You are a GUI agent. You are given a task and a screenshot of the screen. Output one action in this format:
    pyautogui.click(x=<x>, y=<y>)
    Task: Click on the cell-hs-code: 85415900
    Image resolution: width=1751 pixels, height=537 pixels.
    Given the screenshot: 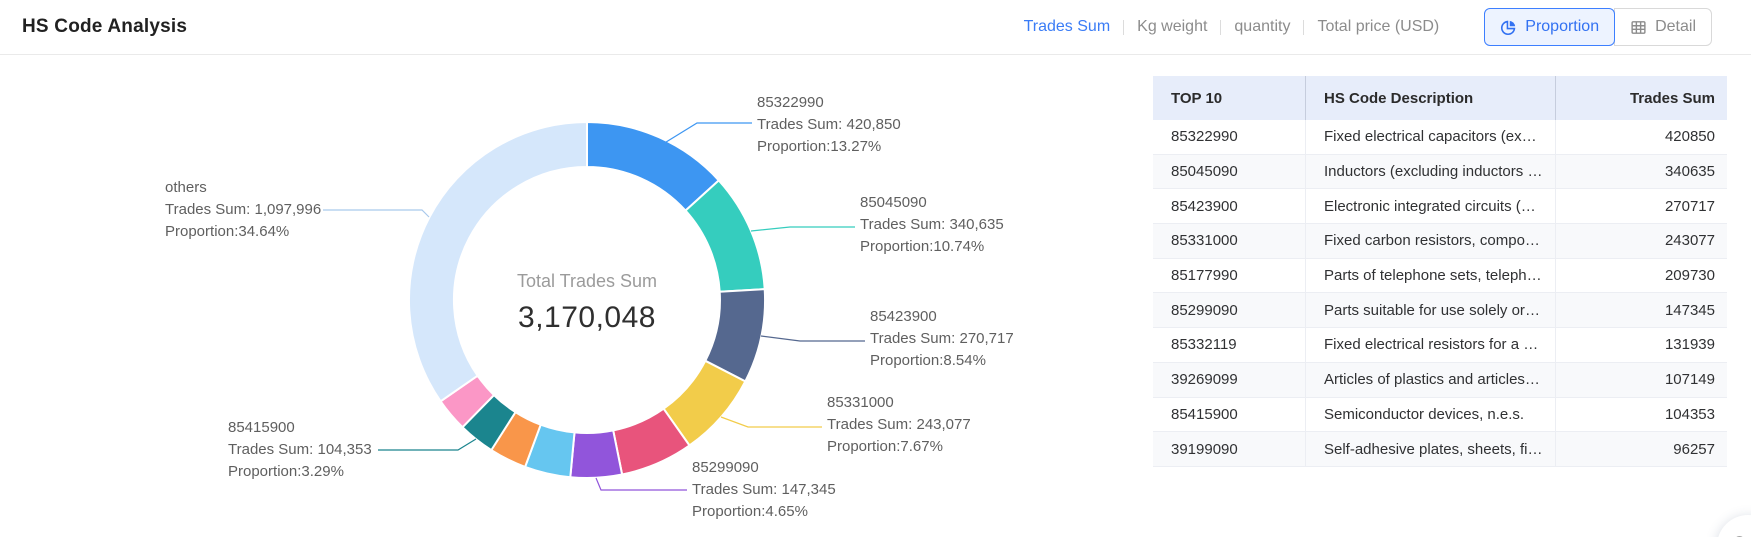 What is the action you would take?
    pyautogui.click(x=1204, y=414)
    